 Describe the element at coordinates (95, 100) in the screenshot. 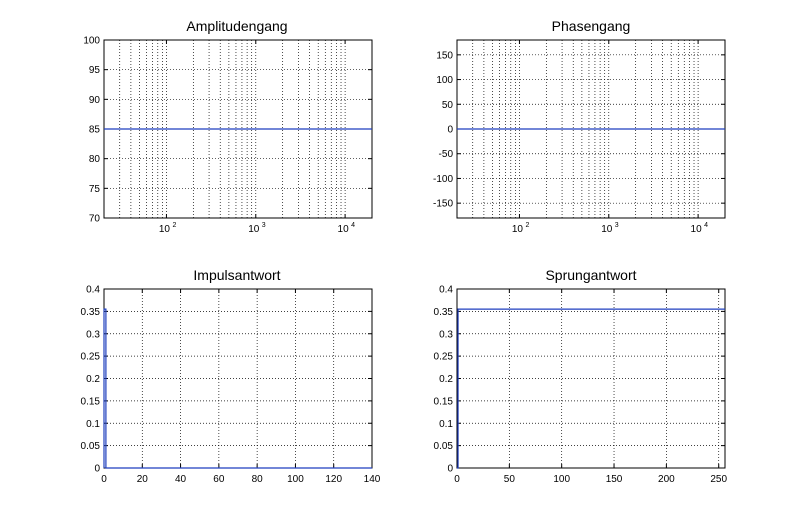

I see `y-tick-label: 90` at that location.